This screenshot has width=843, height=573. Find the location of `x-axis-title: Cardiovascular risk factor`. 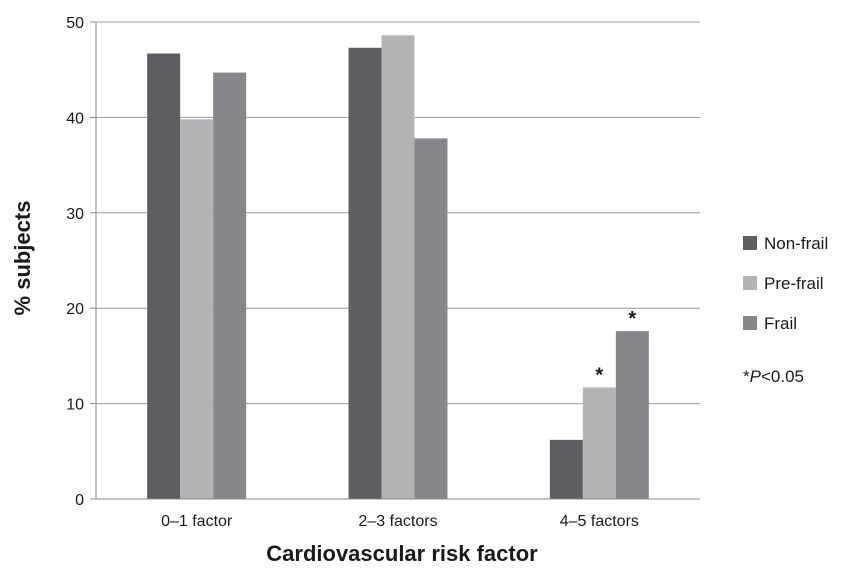

x-axis-title: Cardiovascular risk factor is located at coordinates (402, 553).